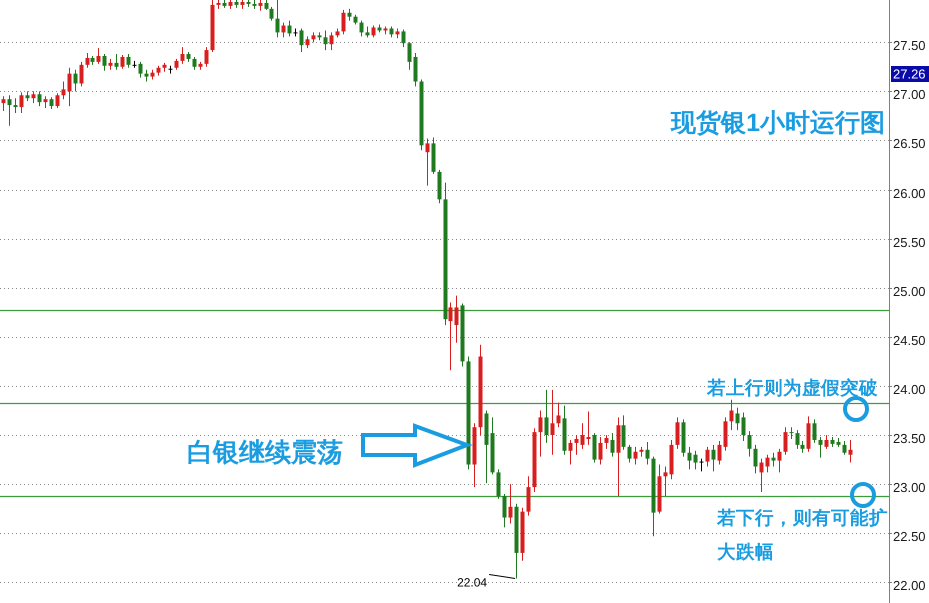 This screenshot has height=603, width=929. Describe the element at coordinates (792, 387) in the screenshot. I see `annotation: 若上行则为虚假突破` at that location.